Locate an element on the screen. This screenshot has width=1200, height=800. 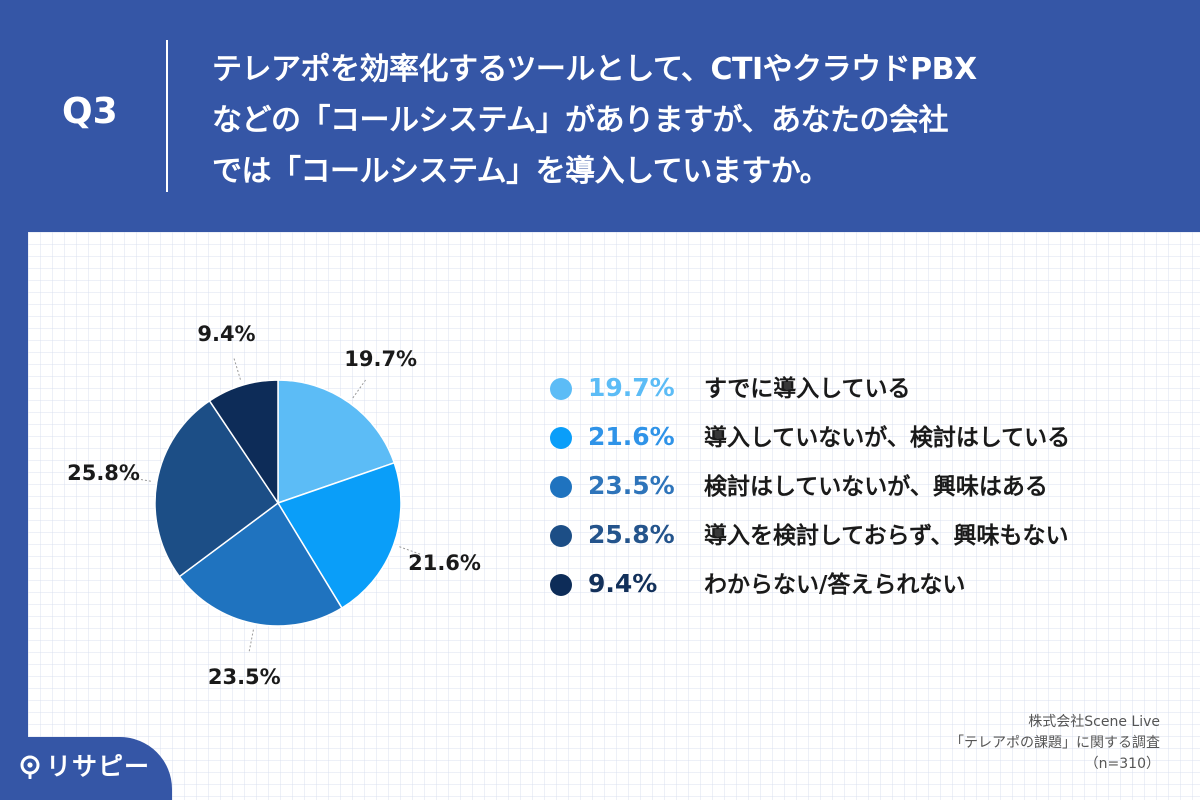
legend-percent: 23.5% is located at coordinates (631, 485).